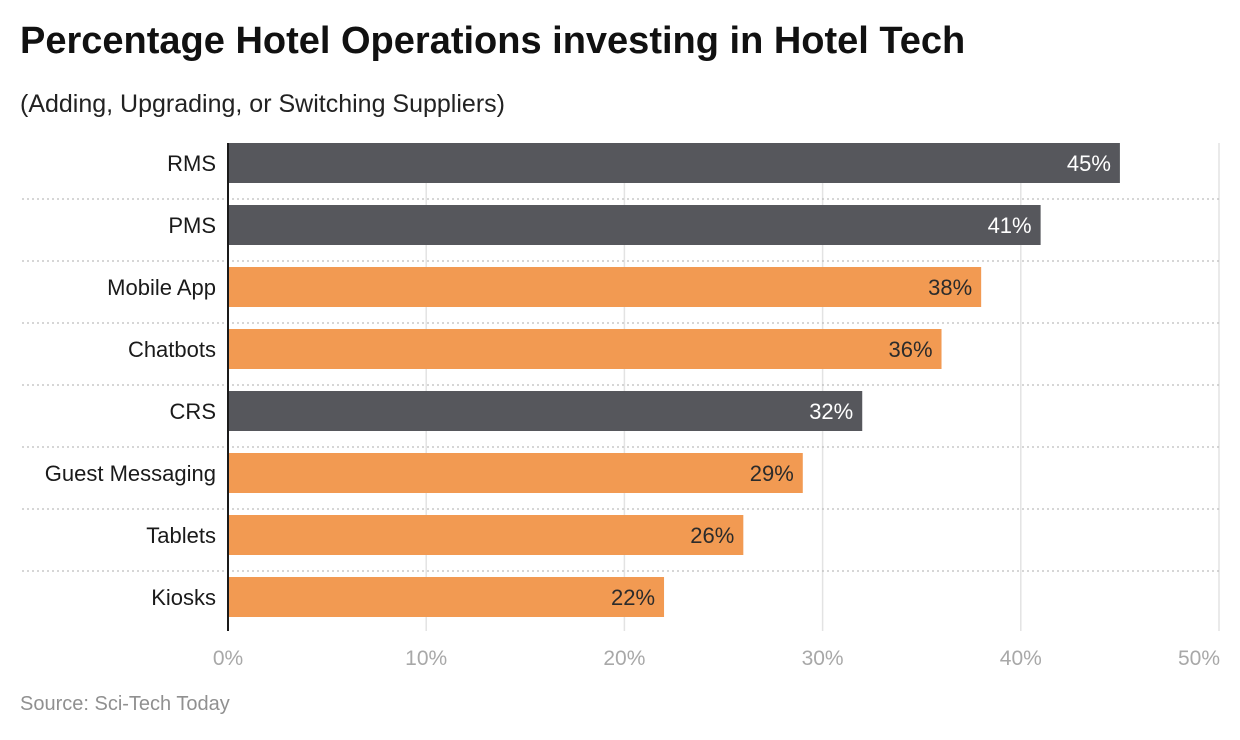 This screenshot has width=1240, height=740. I want to click on data-label: 41%, so click(1010, 225).